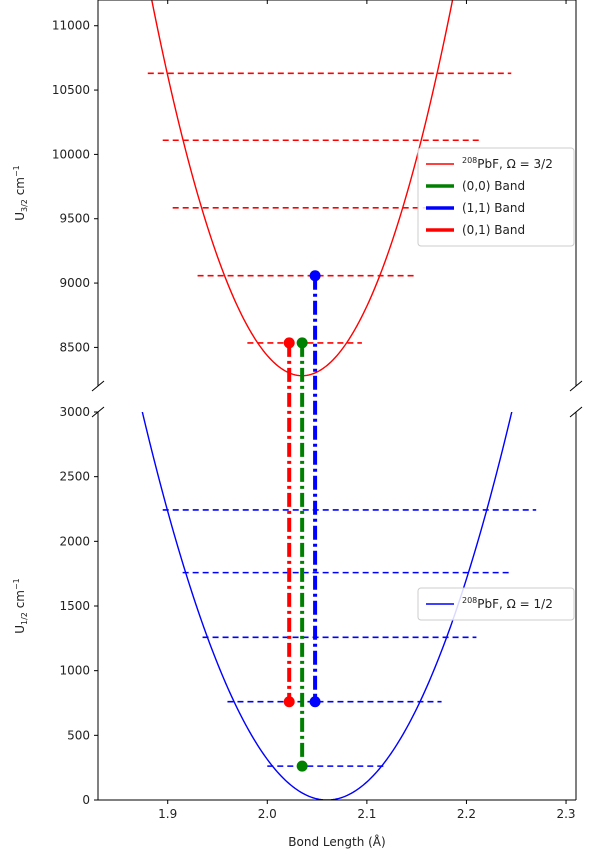  I want to click on upper-legend-label-1: (0,0) Band, so click(493, 186).